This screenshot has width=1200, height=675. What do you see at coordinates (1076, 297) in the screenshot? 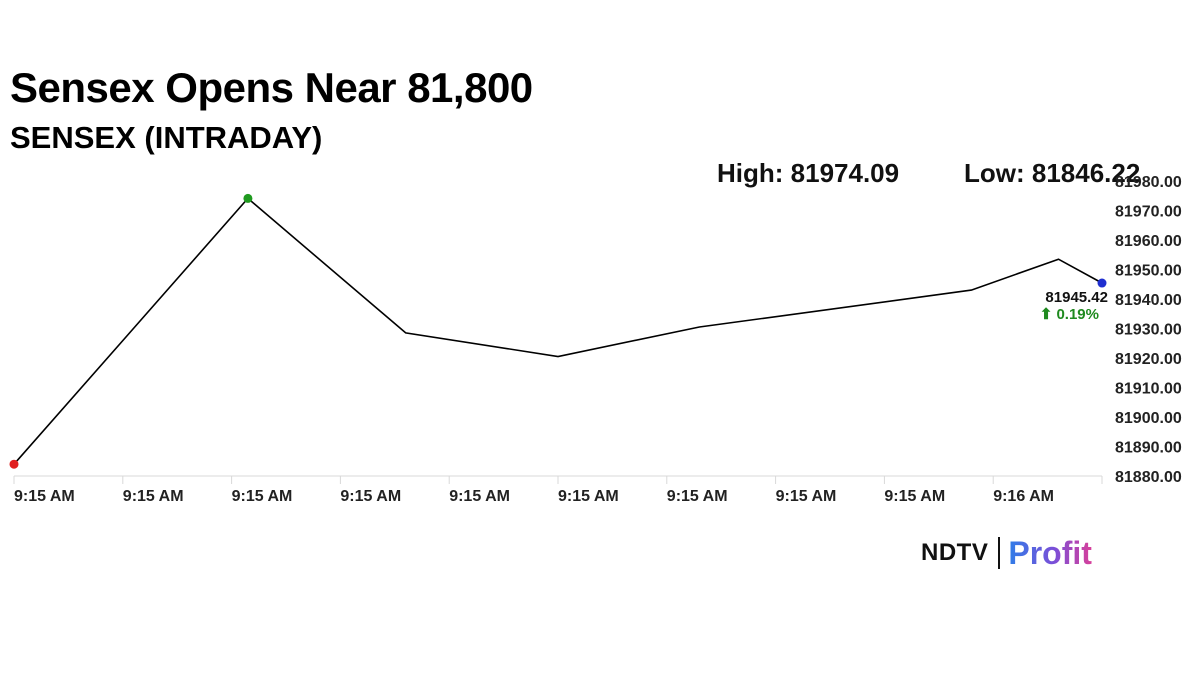
I see `last-value-label: 81945.42` at bounding box center [1076, 297].